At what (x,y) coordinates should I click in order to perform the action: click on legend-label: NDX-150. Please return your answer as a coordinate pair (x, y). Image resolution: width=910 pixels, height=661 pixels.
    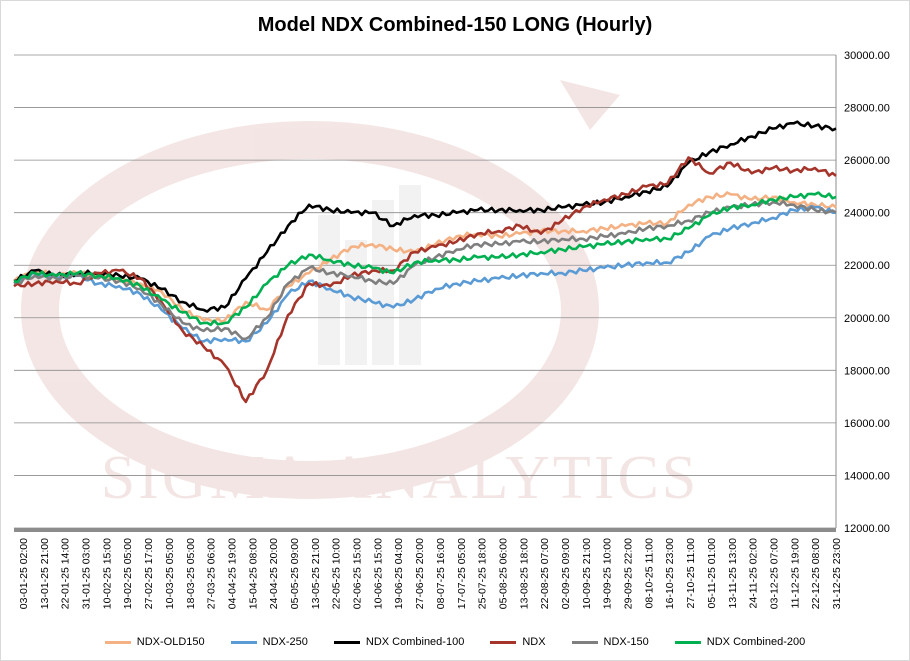
    Looking at the image, I should click on (626, 642).